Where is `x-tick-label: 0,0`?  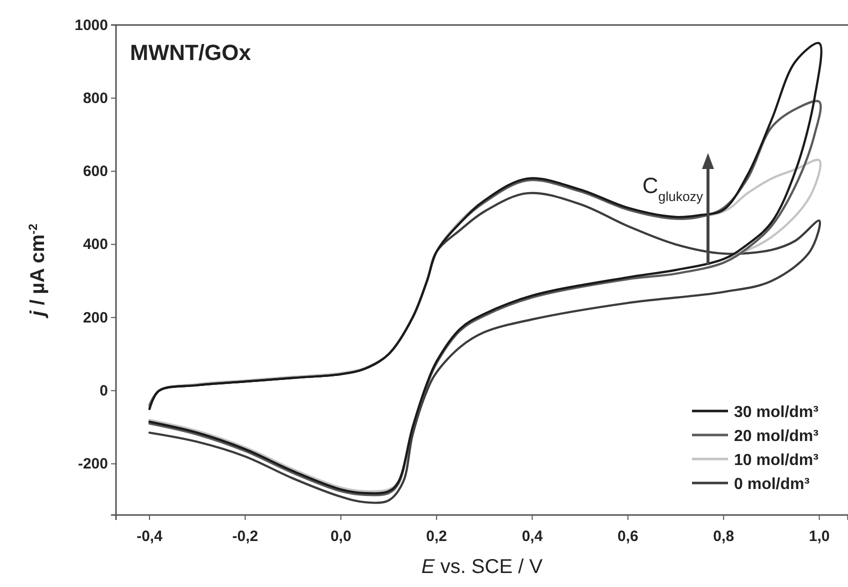
x-tick-label: 0,0 is located at coordinates (341, 536).